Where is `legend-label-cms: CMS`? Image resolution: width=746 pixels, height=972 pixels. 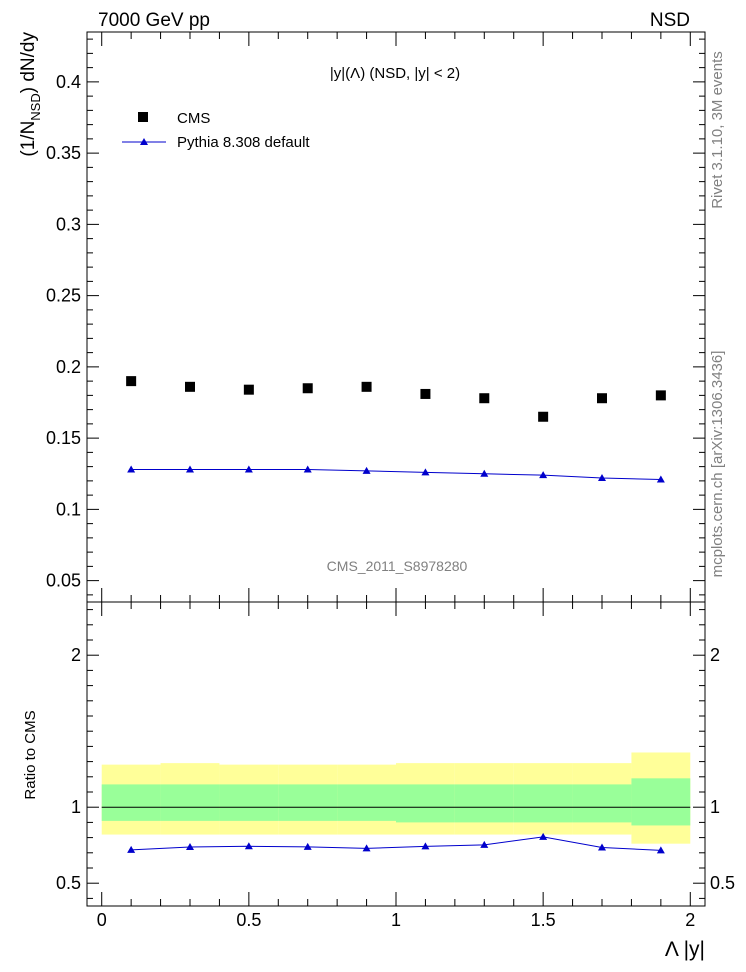 legend-label-cms: CMS is located at coordinates (193, 118).